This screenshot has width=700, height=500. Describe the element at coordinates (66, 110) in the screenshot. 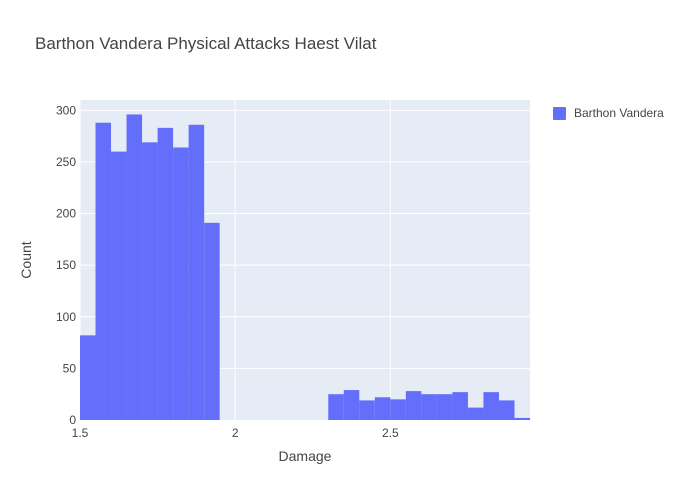

I see `y-tick-label: 300` at that location.